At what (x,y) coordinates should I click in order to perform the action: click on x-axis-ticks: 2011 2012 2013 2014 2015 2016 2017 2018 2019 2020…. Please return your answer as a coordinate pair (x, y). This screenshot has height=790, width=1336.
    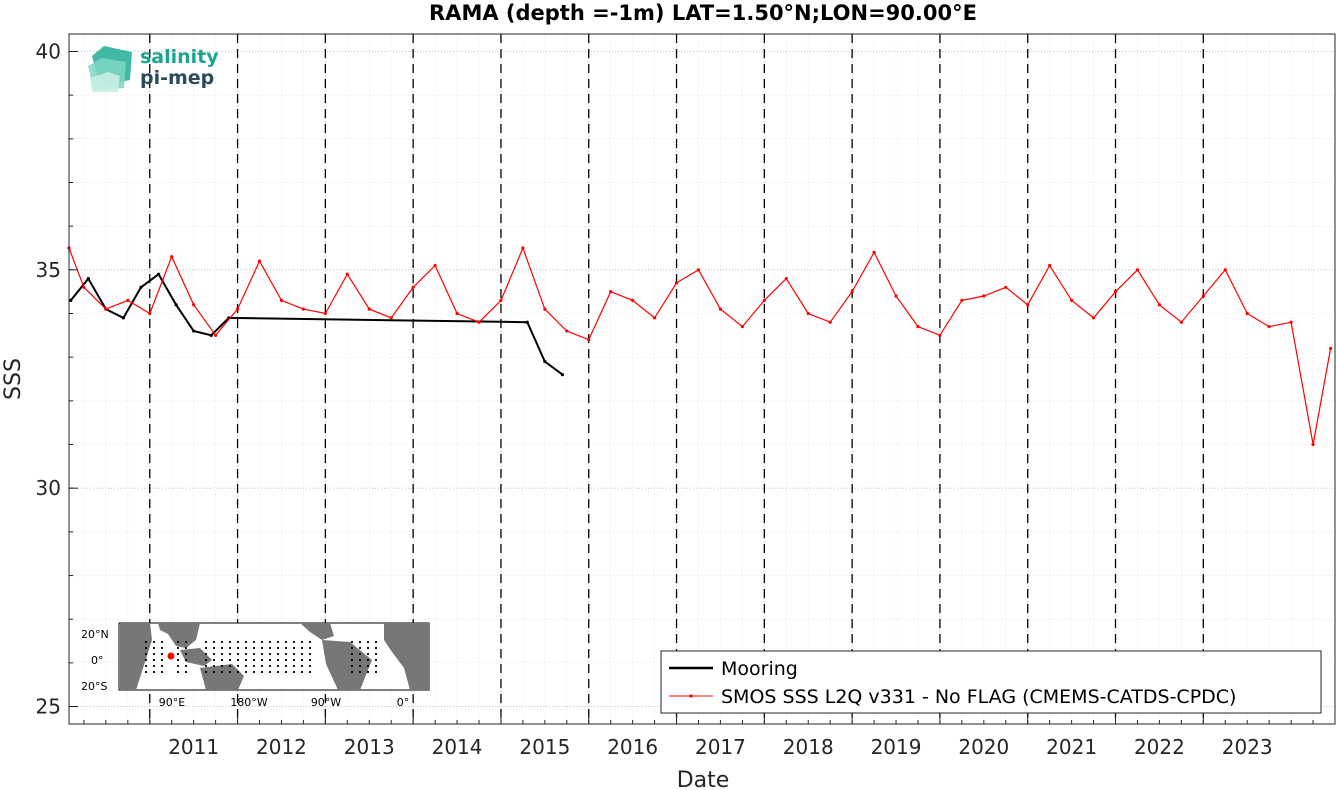
    Looking at the image, I should click on (709, 737).